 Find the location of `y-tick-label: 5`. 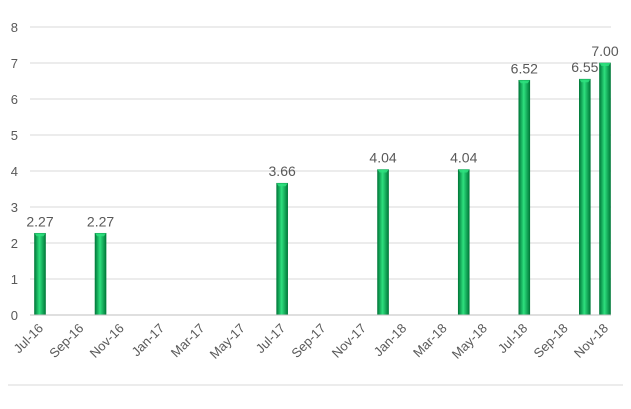

y-tick-label: 5 is located at coordinates (14, 135).